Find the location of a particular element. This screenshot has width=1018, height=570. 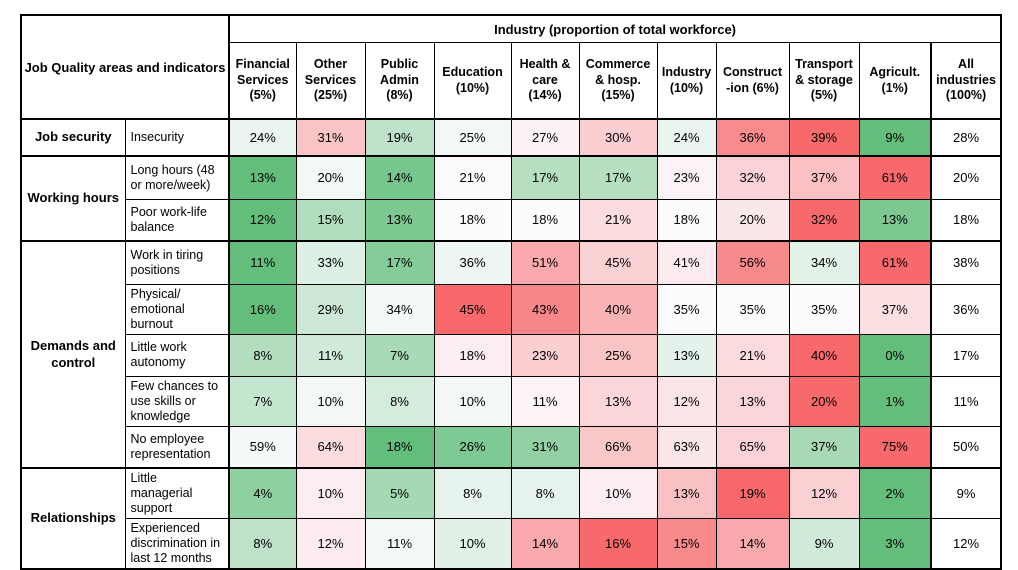

column-header-public-admin: Public Admin (8%) is located at coordinates (399, 81).